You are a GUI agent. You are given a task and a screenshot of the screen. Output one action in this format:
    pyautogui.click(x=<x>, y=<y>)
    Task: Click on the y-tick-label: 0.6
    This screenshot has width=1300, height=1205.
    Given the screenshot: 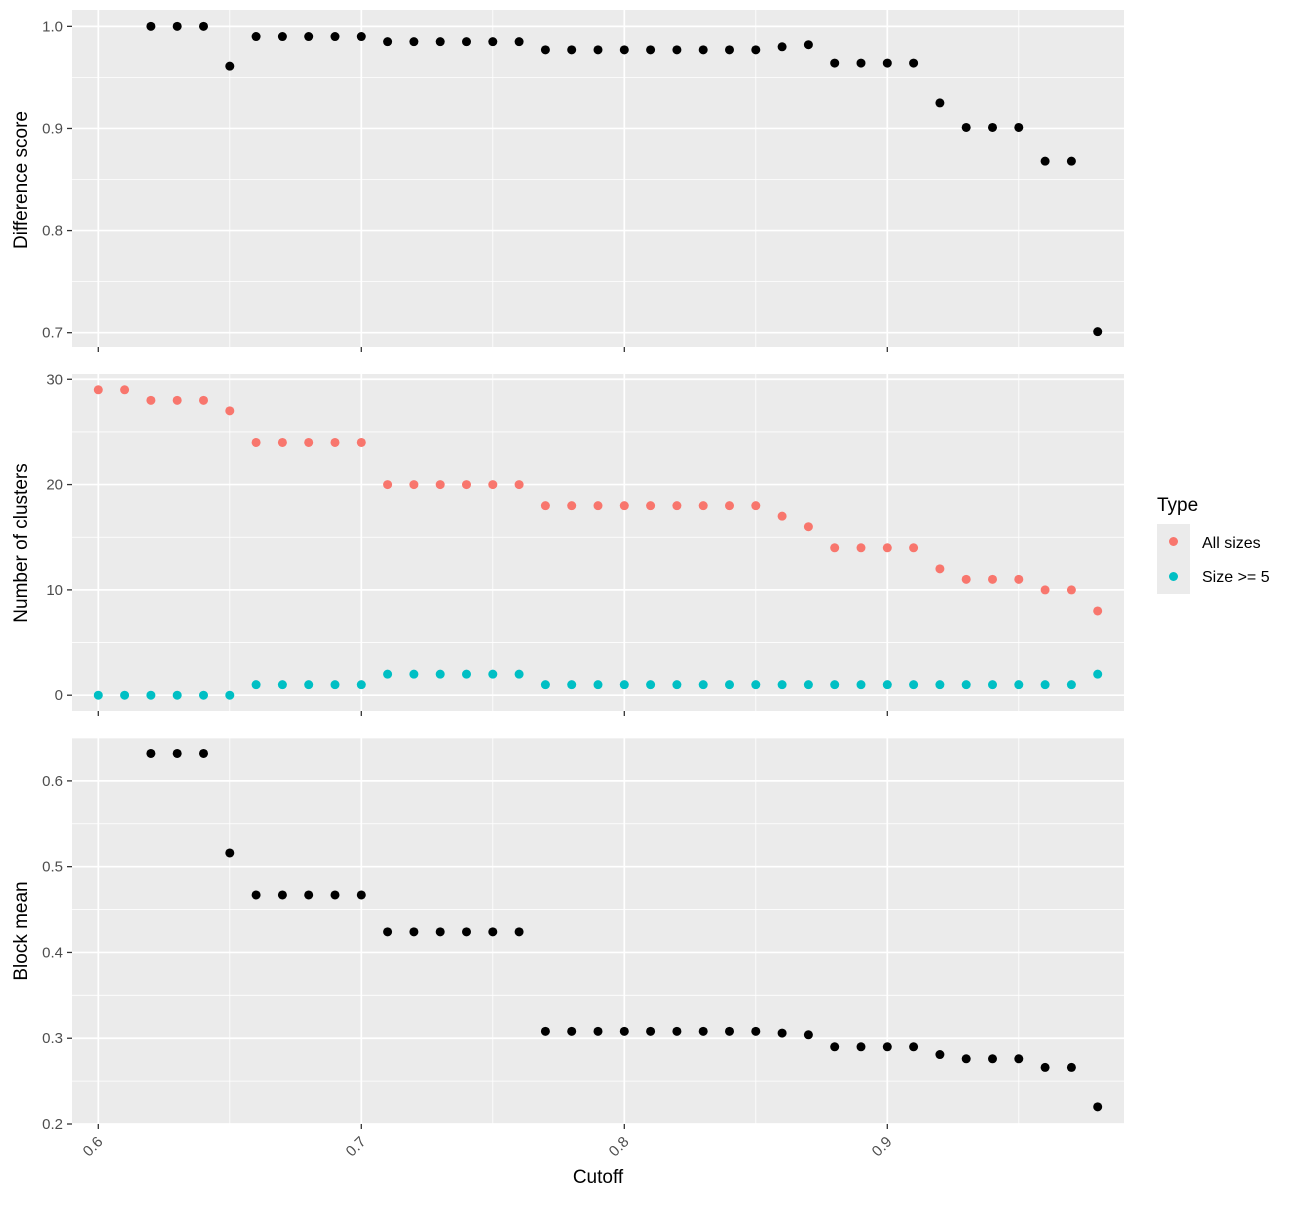 What is the action you would take?
    pyautogui.click(x=52, y=781)
    